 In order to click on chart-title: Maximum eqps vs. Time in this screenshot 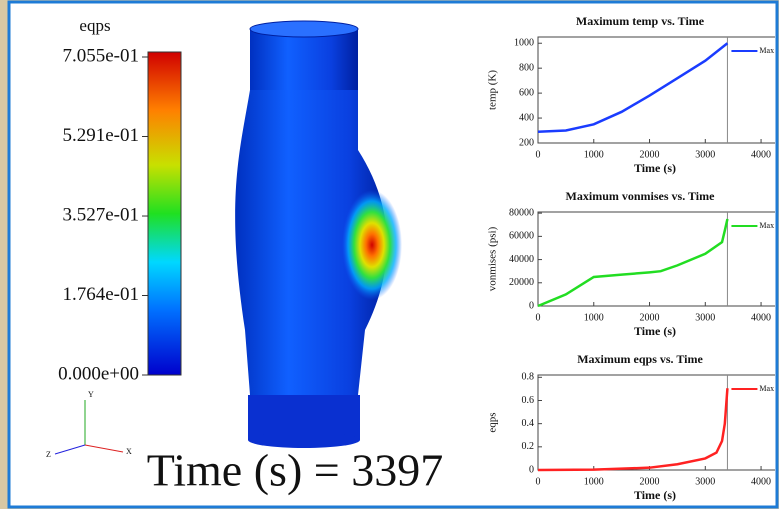, I will do `click(640, 359)`.